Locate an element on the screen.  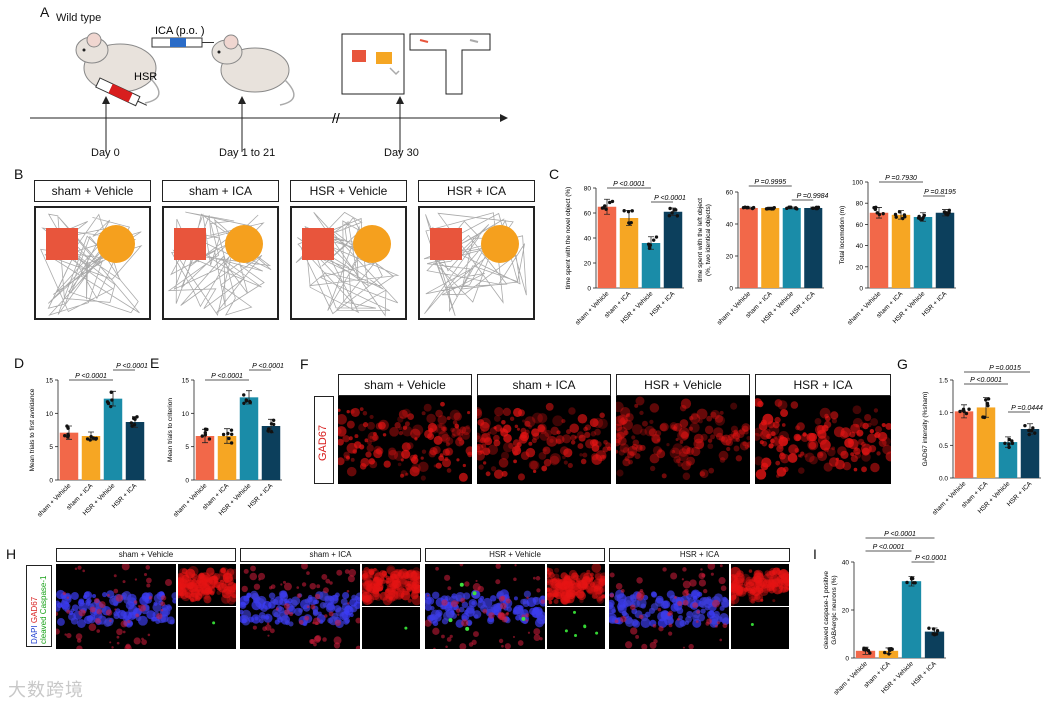
ica-label: ICA (p.o. ) is located at coordinates (180, 31).